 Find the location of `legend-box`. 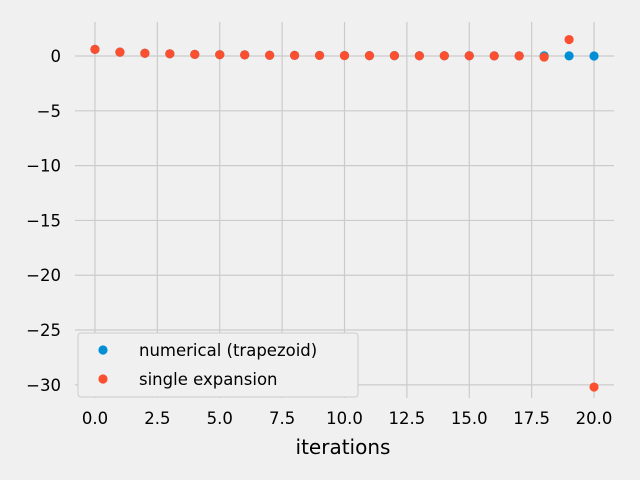

legend-box is located at coordinates (218, 365).